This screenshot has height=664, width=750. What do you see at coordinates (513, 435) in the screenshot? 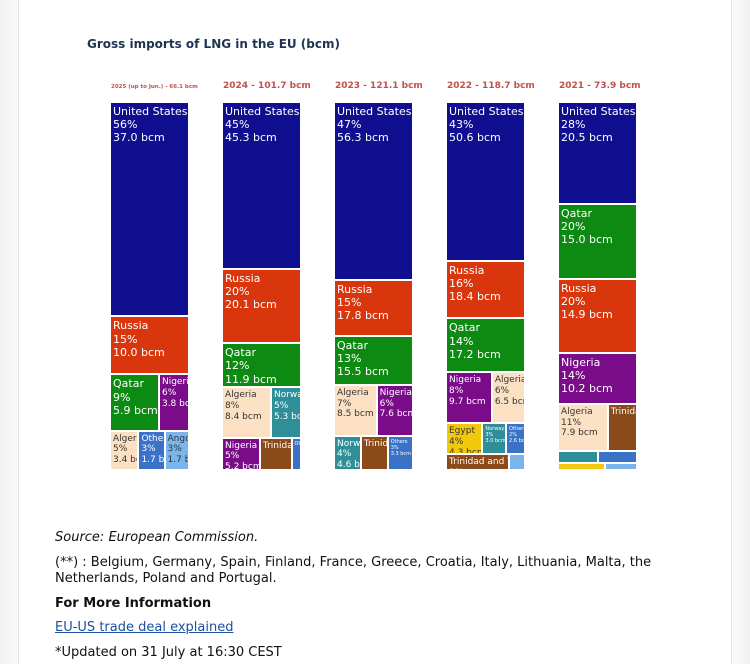
I see `tile-label: 2%` at bounding box center [513, 435].